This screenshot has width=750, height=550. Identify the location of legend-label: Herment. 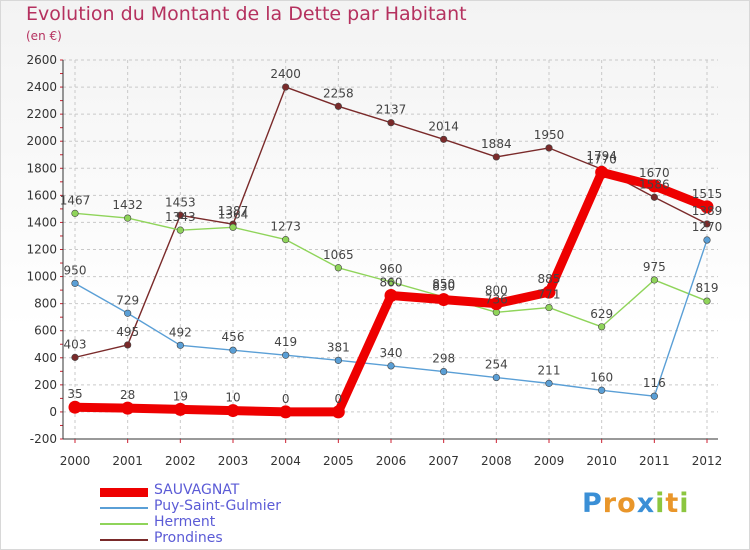
(185, 522).